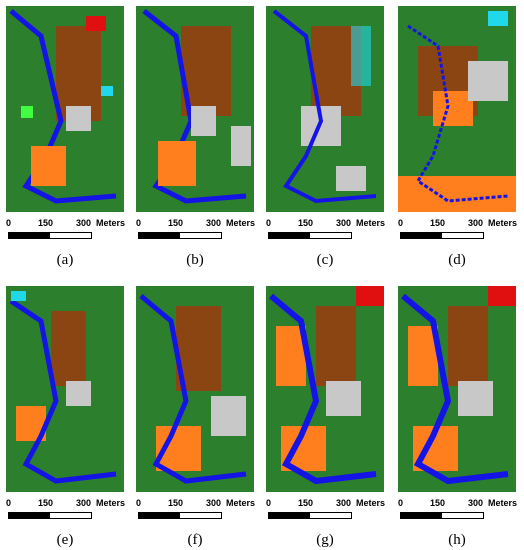 The image size is (524, 550). Describe the element at coordinates (195, 260) in the screenshot. I see `caption: (b)` at that location.